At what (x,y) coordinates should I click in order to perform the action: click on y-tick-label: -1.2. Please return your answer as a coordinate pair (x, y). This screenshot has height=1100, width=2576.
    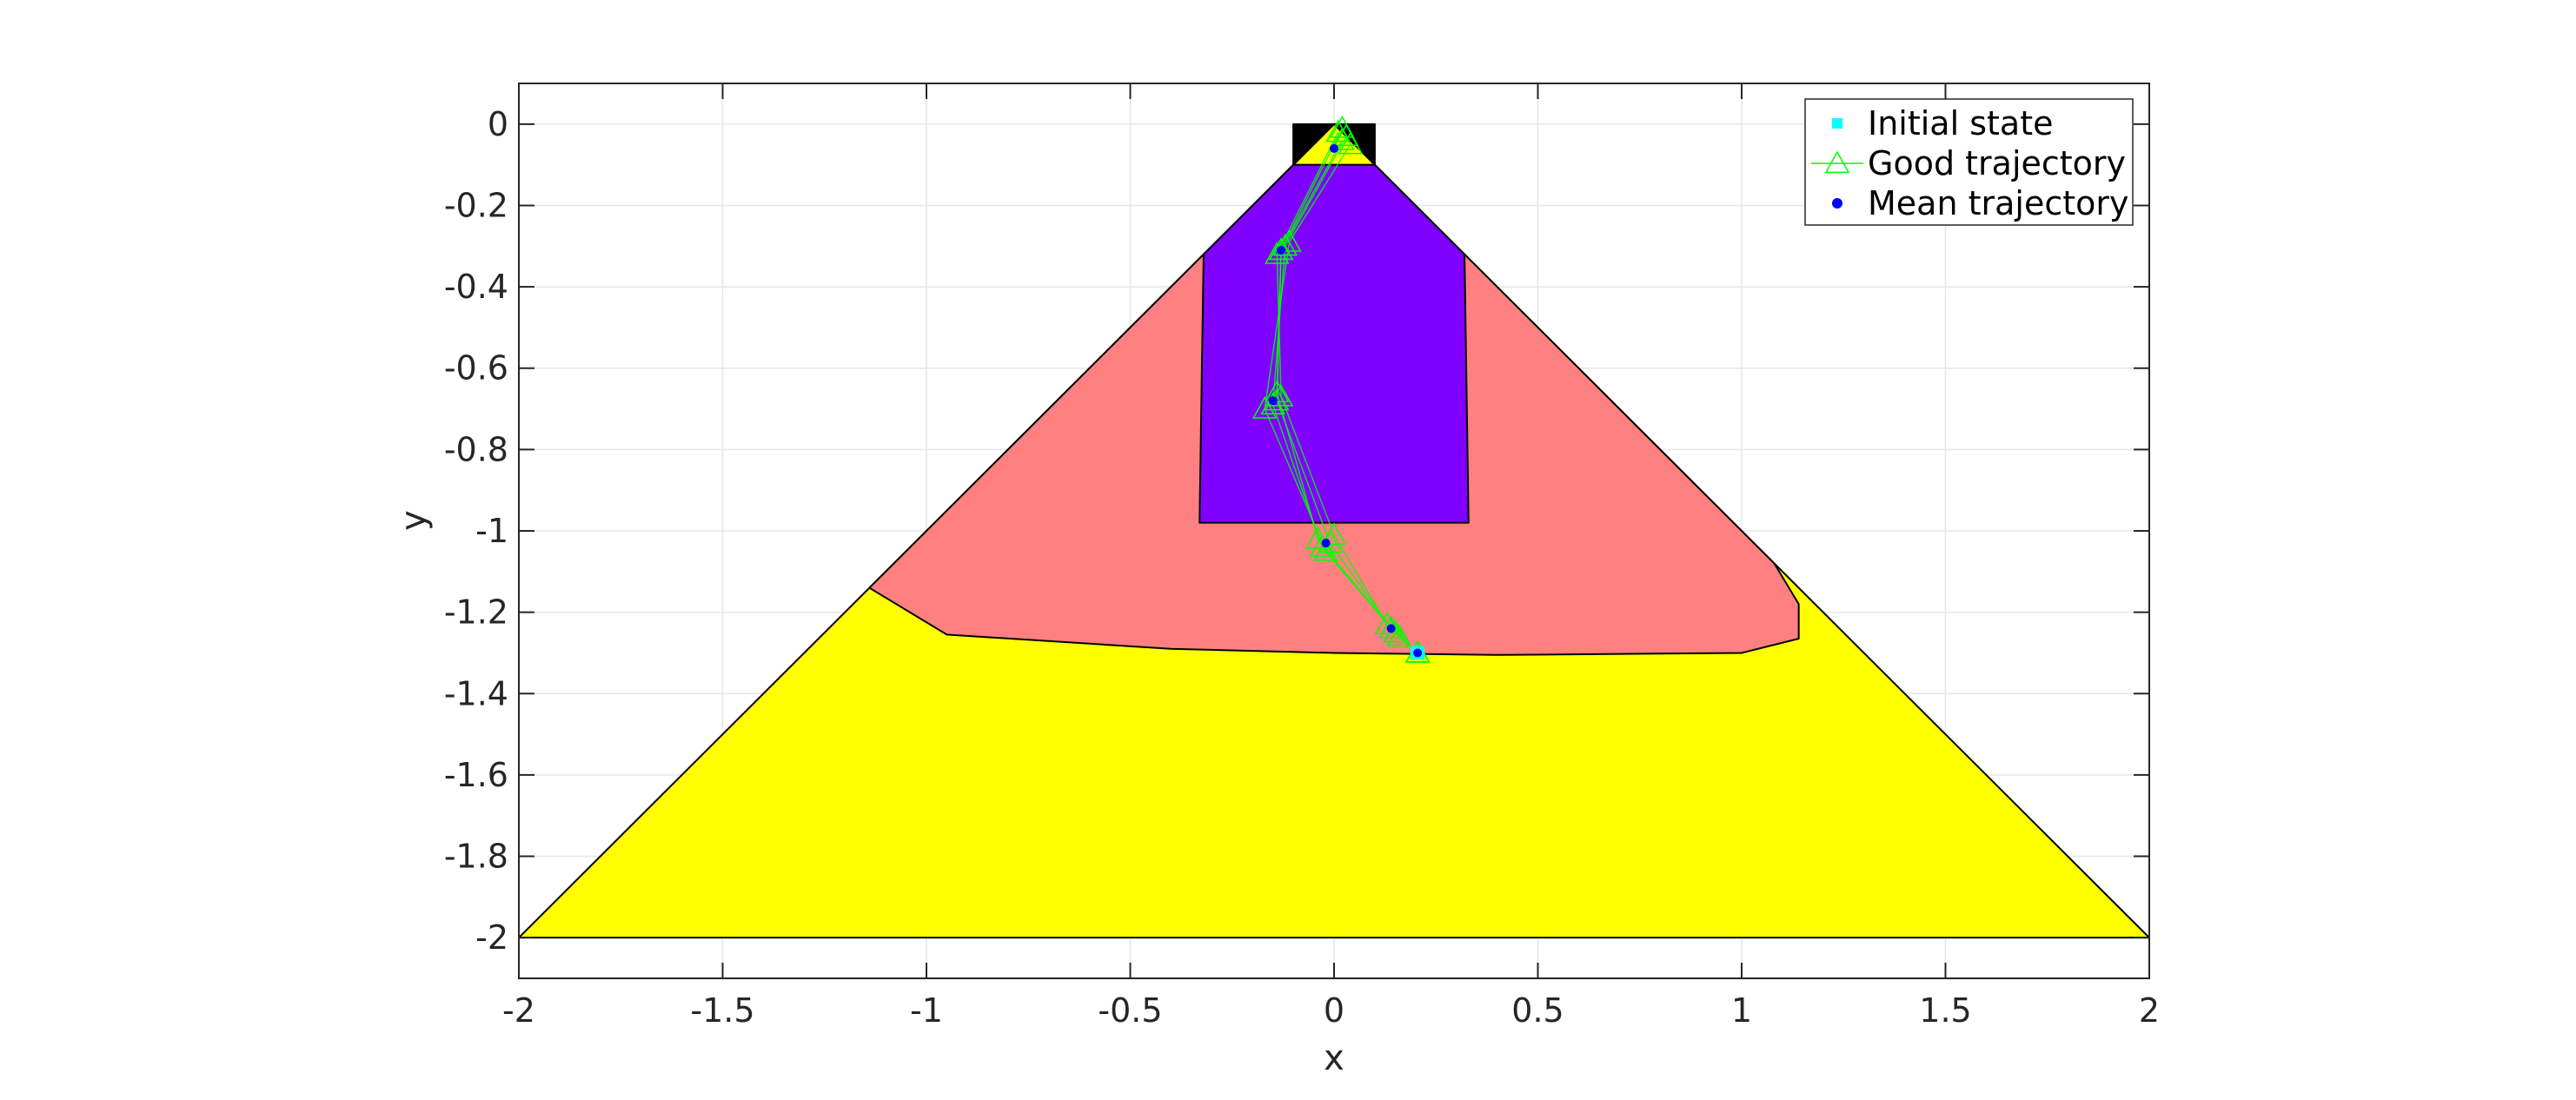
    Looking at the image, I should click on (476, 612).